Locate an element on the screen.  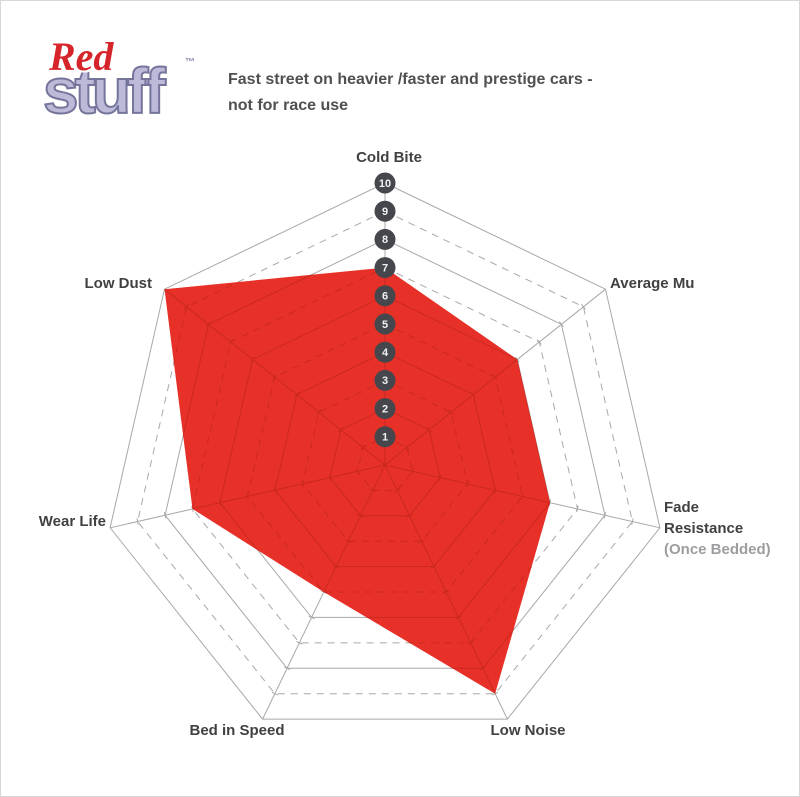
scale-number: 3 is located at coordinates (385, 381).